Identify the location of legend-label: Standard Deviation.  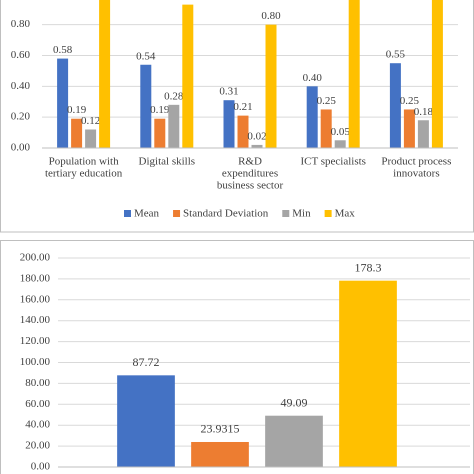
(226, 214).